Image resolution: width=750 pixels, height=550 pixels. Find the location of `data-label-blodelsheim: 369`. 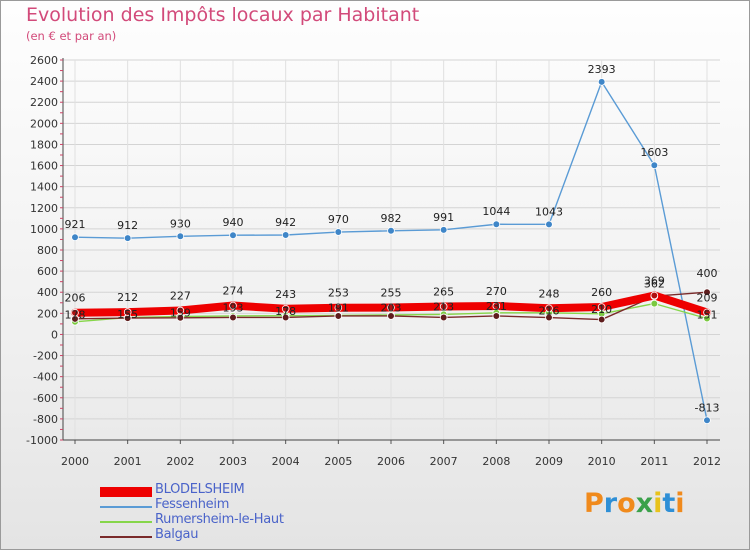

data-label-blodelsheim: 369 is located at coordinates (654, 280).